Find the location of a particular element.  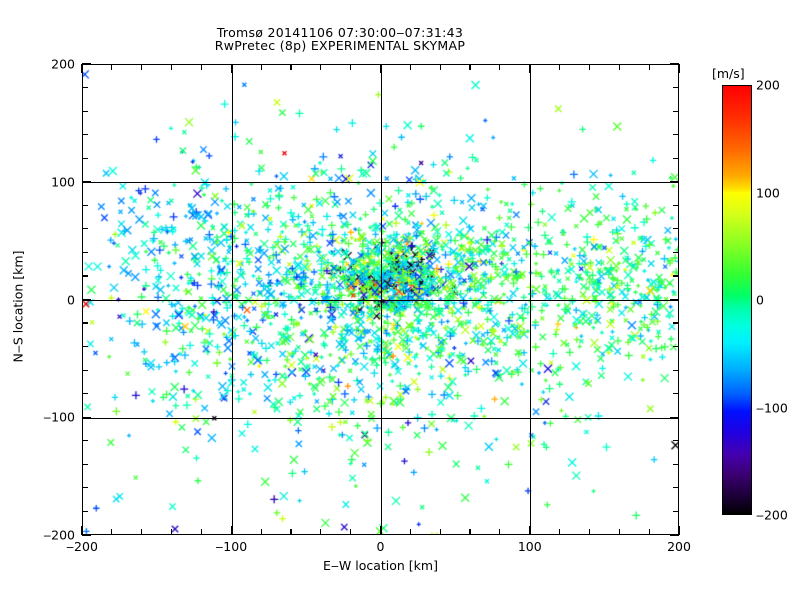

y-tick-label: 0 is located at coordinates (71, 299).